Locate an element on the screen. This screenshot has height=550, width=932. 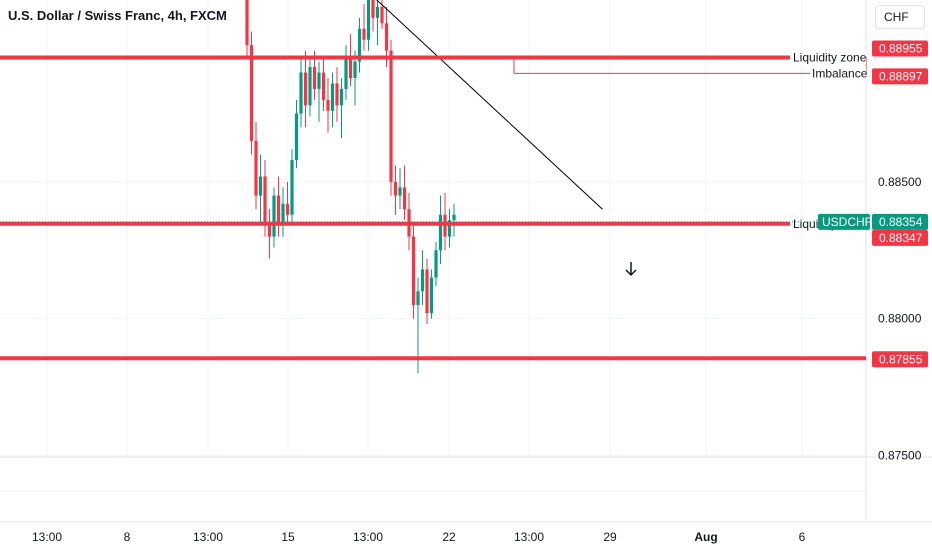
x-tick-label: 6 is located at coordinates (802, 537).